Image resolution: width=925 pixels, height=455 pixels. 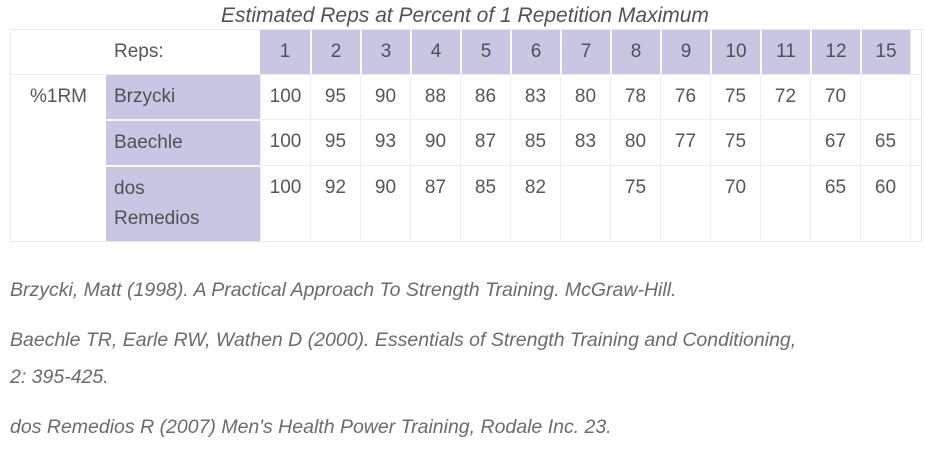 I want to click on row-axis-label: %1RM, so click(x=58, y=96).